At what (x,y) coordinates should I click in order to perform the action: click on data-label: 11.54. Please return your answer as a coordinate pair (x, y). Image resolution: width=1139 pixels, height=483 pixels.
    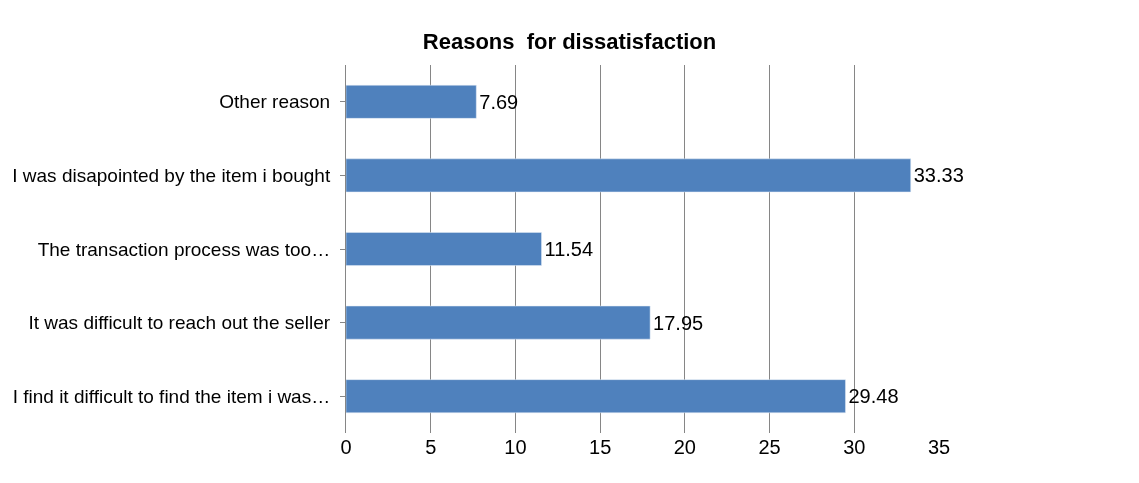
    Looking at the image, I should click on (569, 249).